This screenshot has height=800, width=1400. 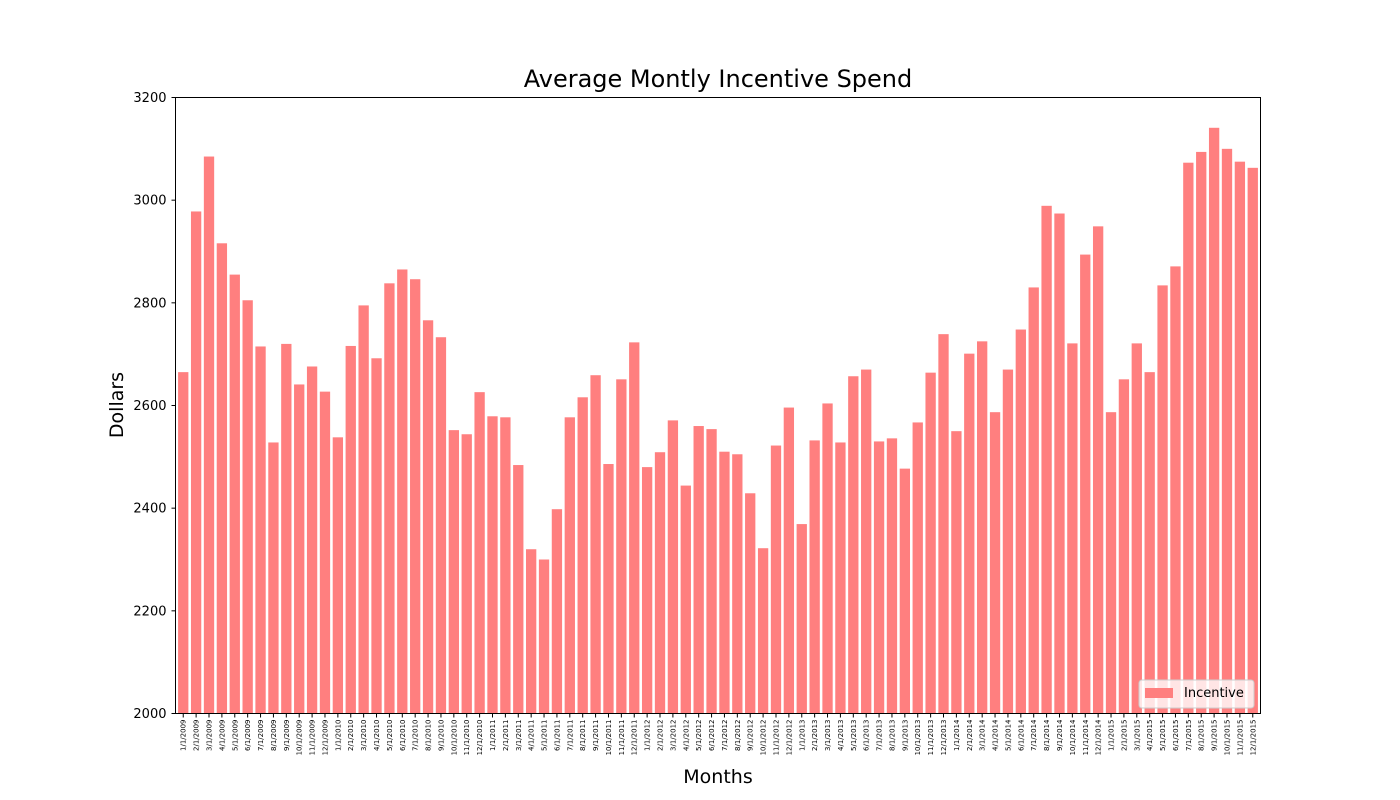 What do you see at coordinates (931, 738) in the screenshot?
I see `x-tick-label: 11/1/2013` at bounding box center [931, 738].